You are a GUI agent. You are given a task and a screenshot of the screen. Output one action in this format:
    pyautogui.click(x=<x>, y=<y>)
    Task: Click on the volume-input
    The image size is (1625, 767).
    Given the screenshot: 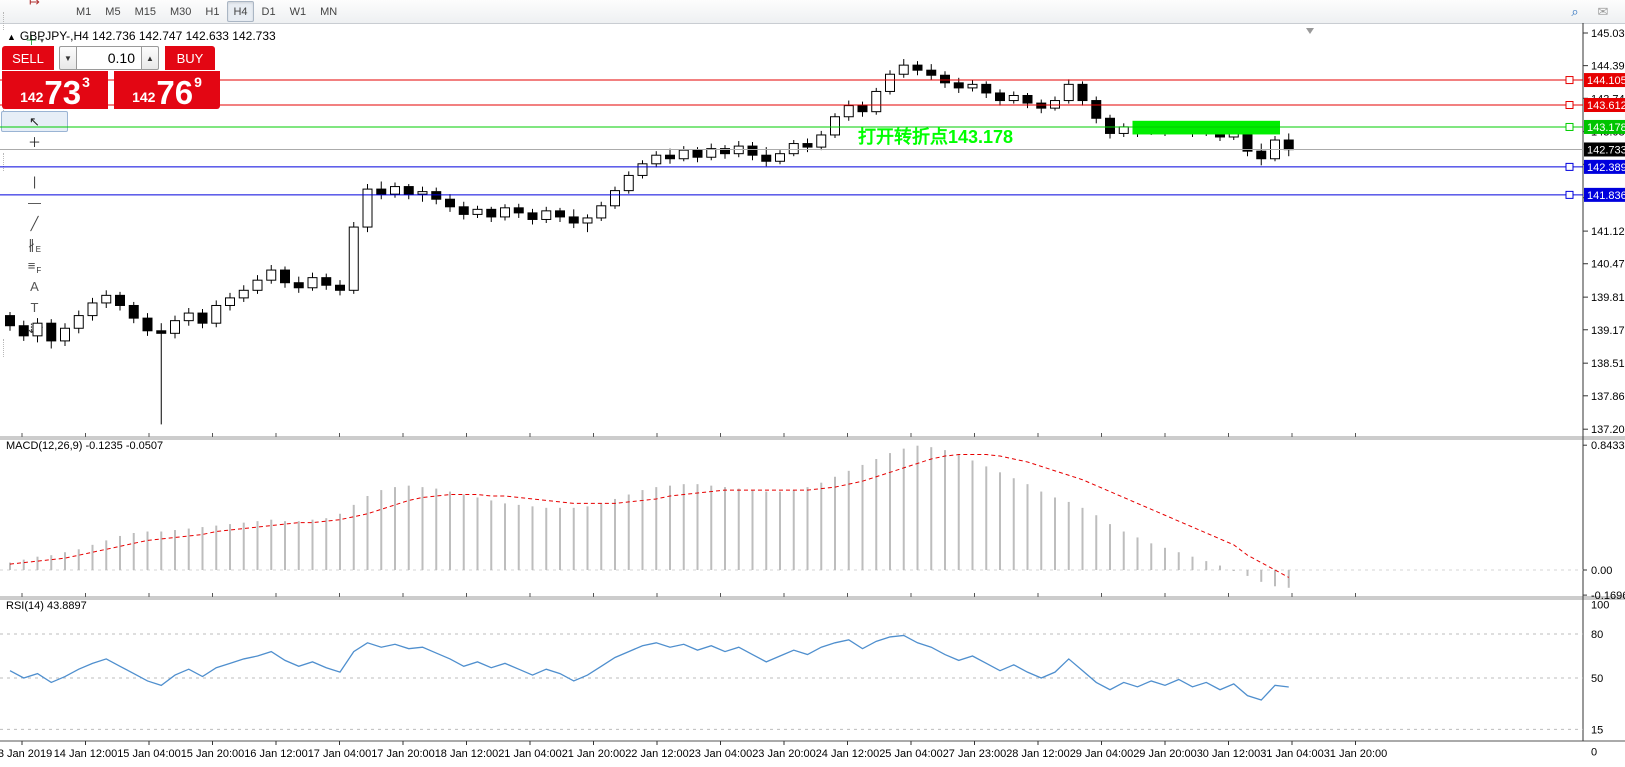 What is the action you would take?
    pyautogui.click(x=109, y=58)
    